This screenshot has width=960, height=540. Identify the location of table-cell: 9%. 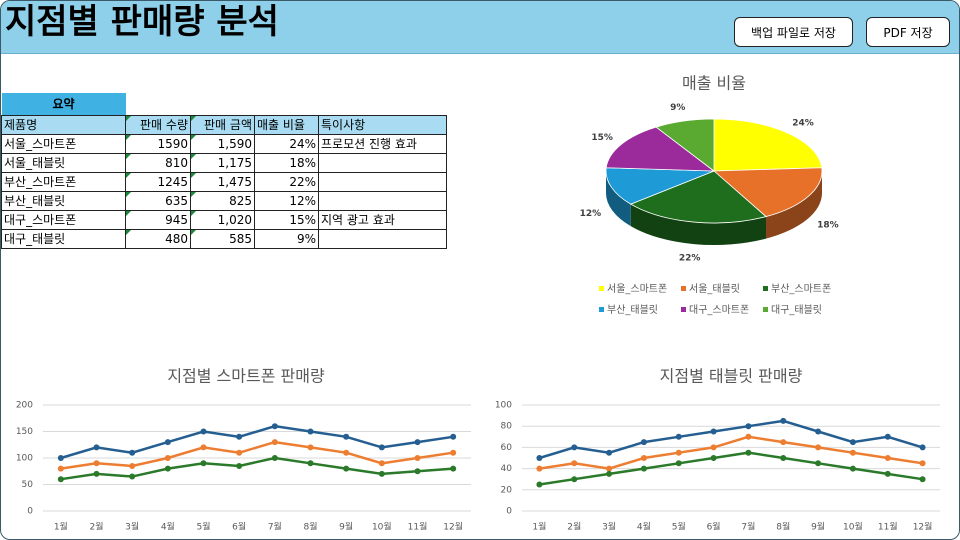
(286, 238).